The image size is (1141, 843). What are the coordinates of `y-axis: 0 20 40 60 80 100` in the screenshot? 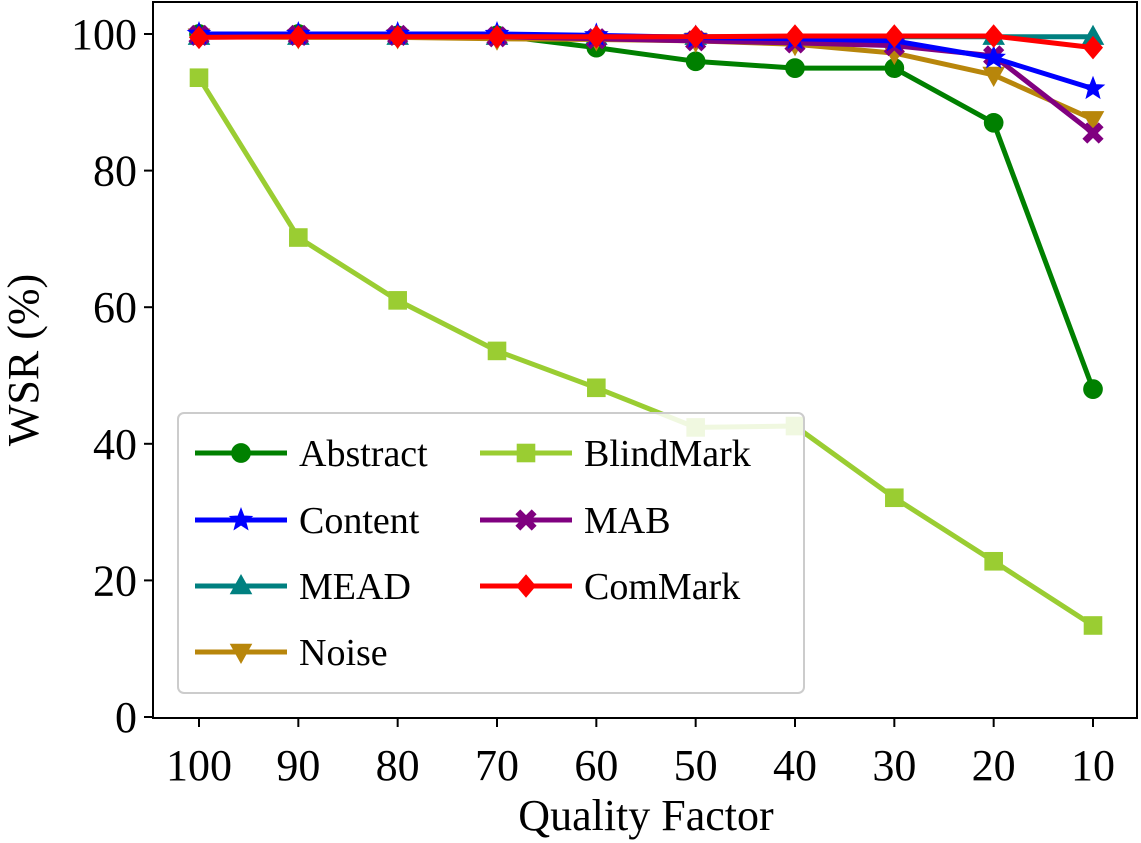 It's located at (112, 376).